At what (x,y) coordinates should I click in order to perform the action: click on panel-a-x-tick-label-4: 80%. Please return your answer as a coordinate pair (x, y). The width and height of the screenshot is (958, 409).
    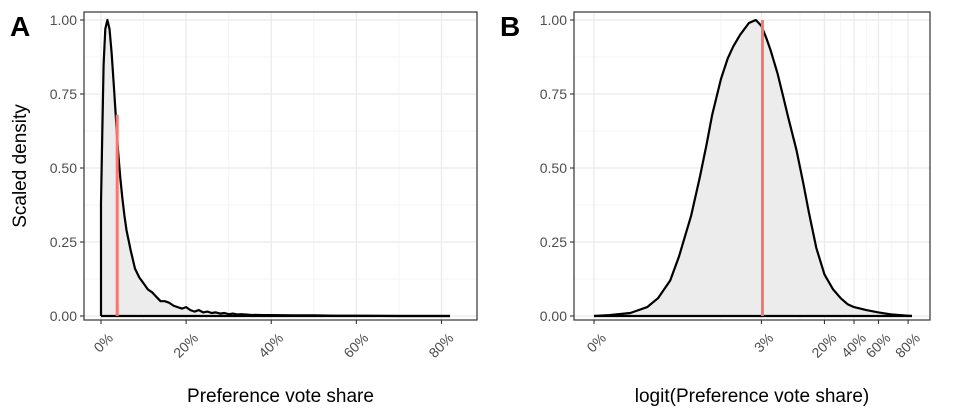
    Looking at the image, I should click on (440, 345).